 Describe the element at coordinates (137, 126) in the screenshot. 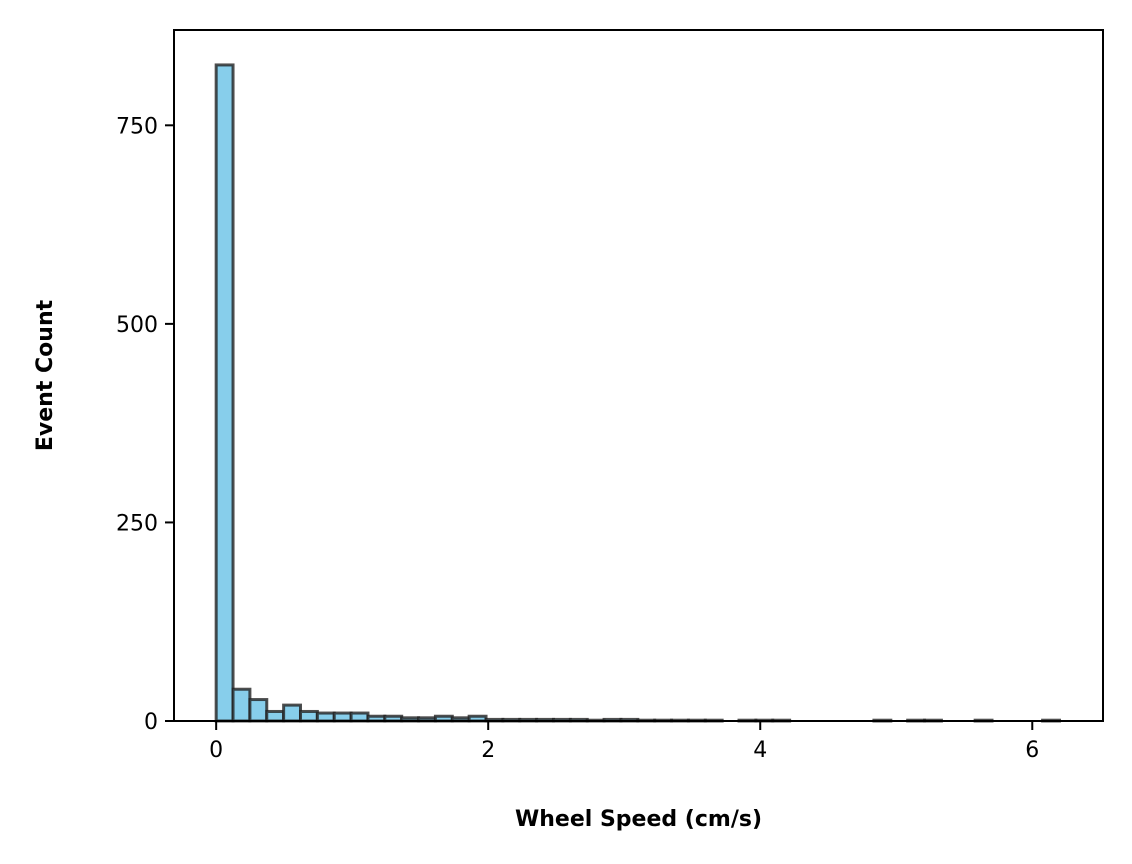

I see `y-tick-label: 750` at that location.